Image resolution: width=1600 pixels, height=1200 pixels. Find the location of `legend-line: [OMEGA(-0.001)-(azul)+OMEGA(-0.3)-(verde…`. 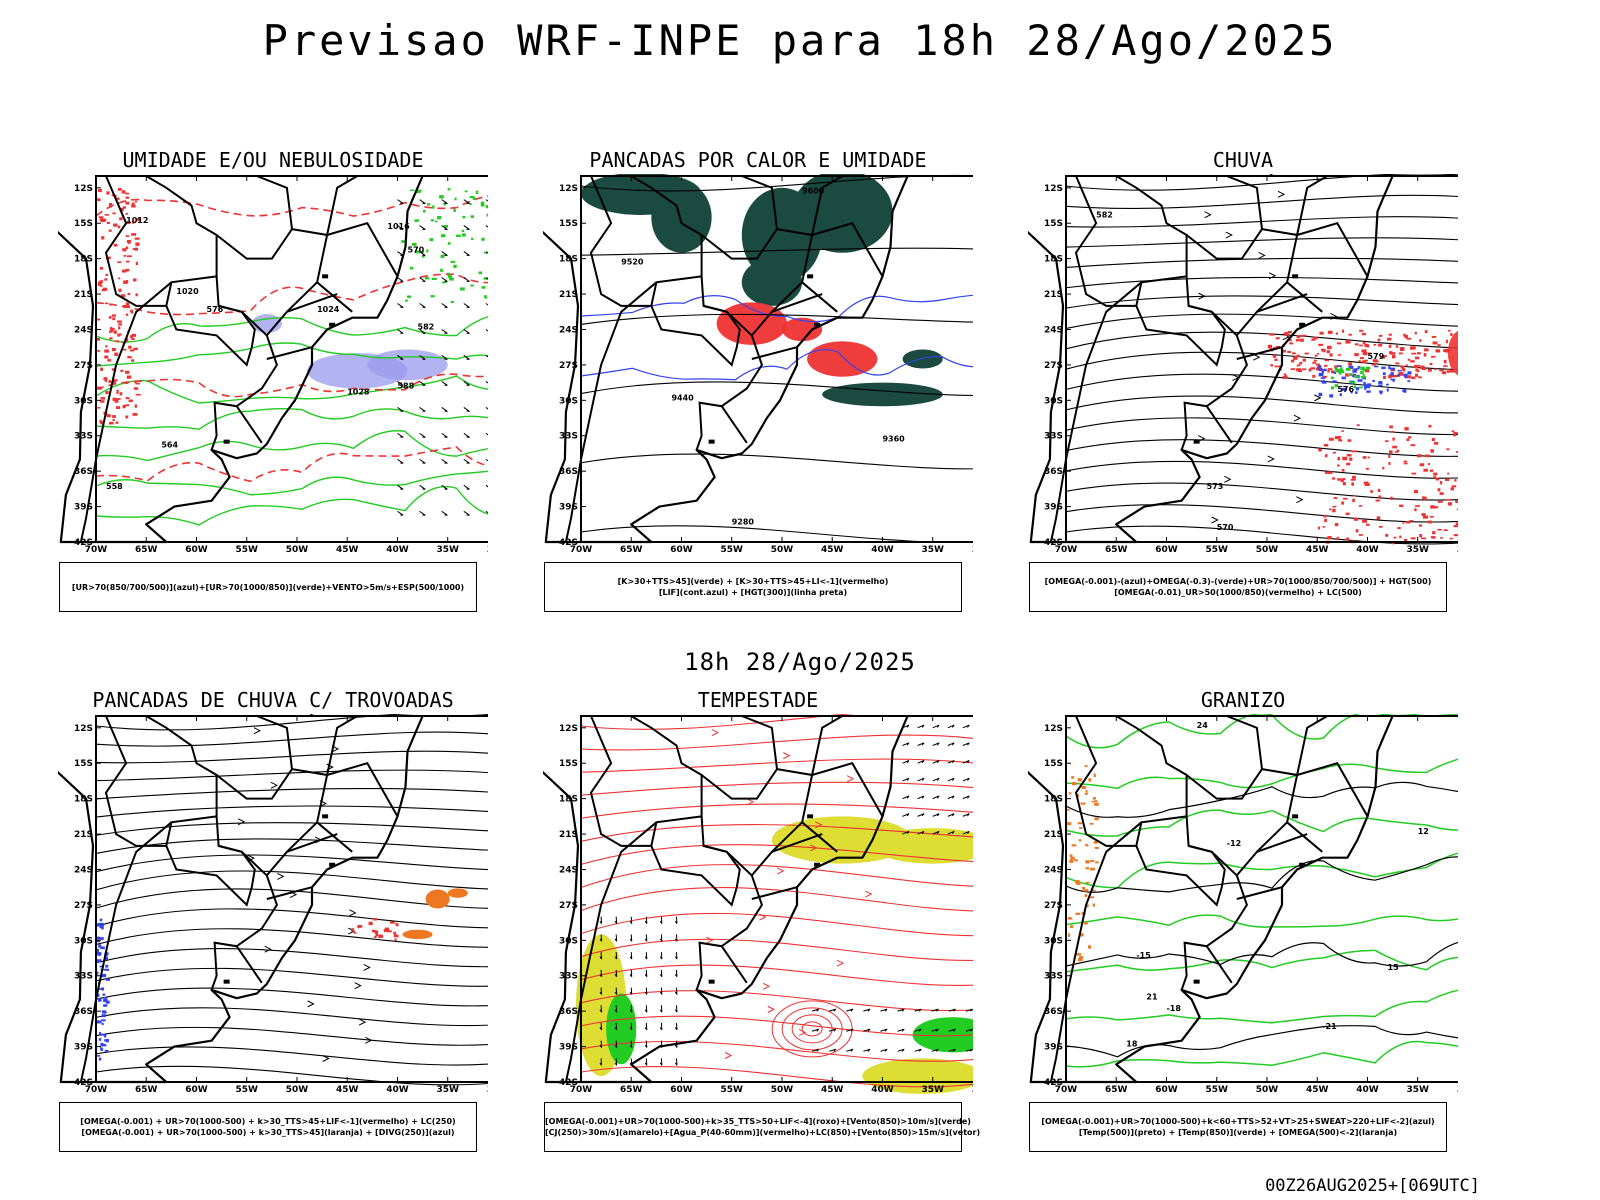

legend-line: [OMEGA(-0.001)-(azul)+OMEGA(-0.3)-(verde… is located at coordinates (1238, 581).